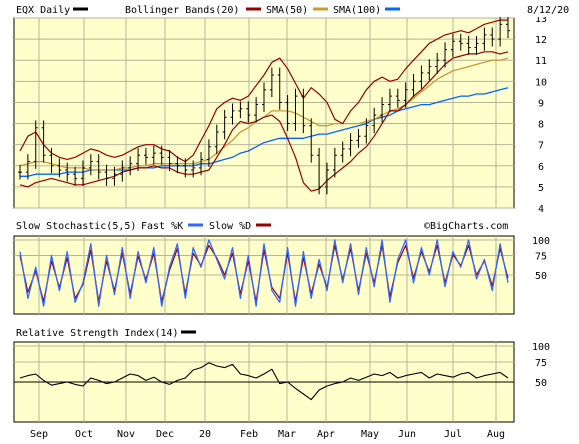  What do you see at coordinates (541, 167) in the screenshot?
I see `y-tick-label: 6` at bounding box center [541, 167].